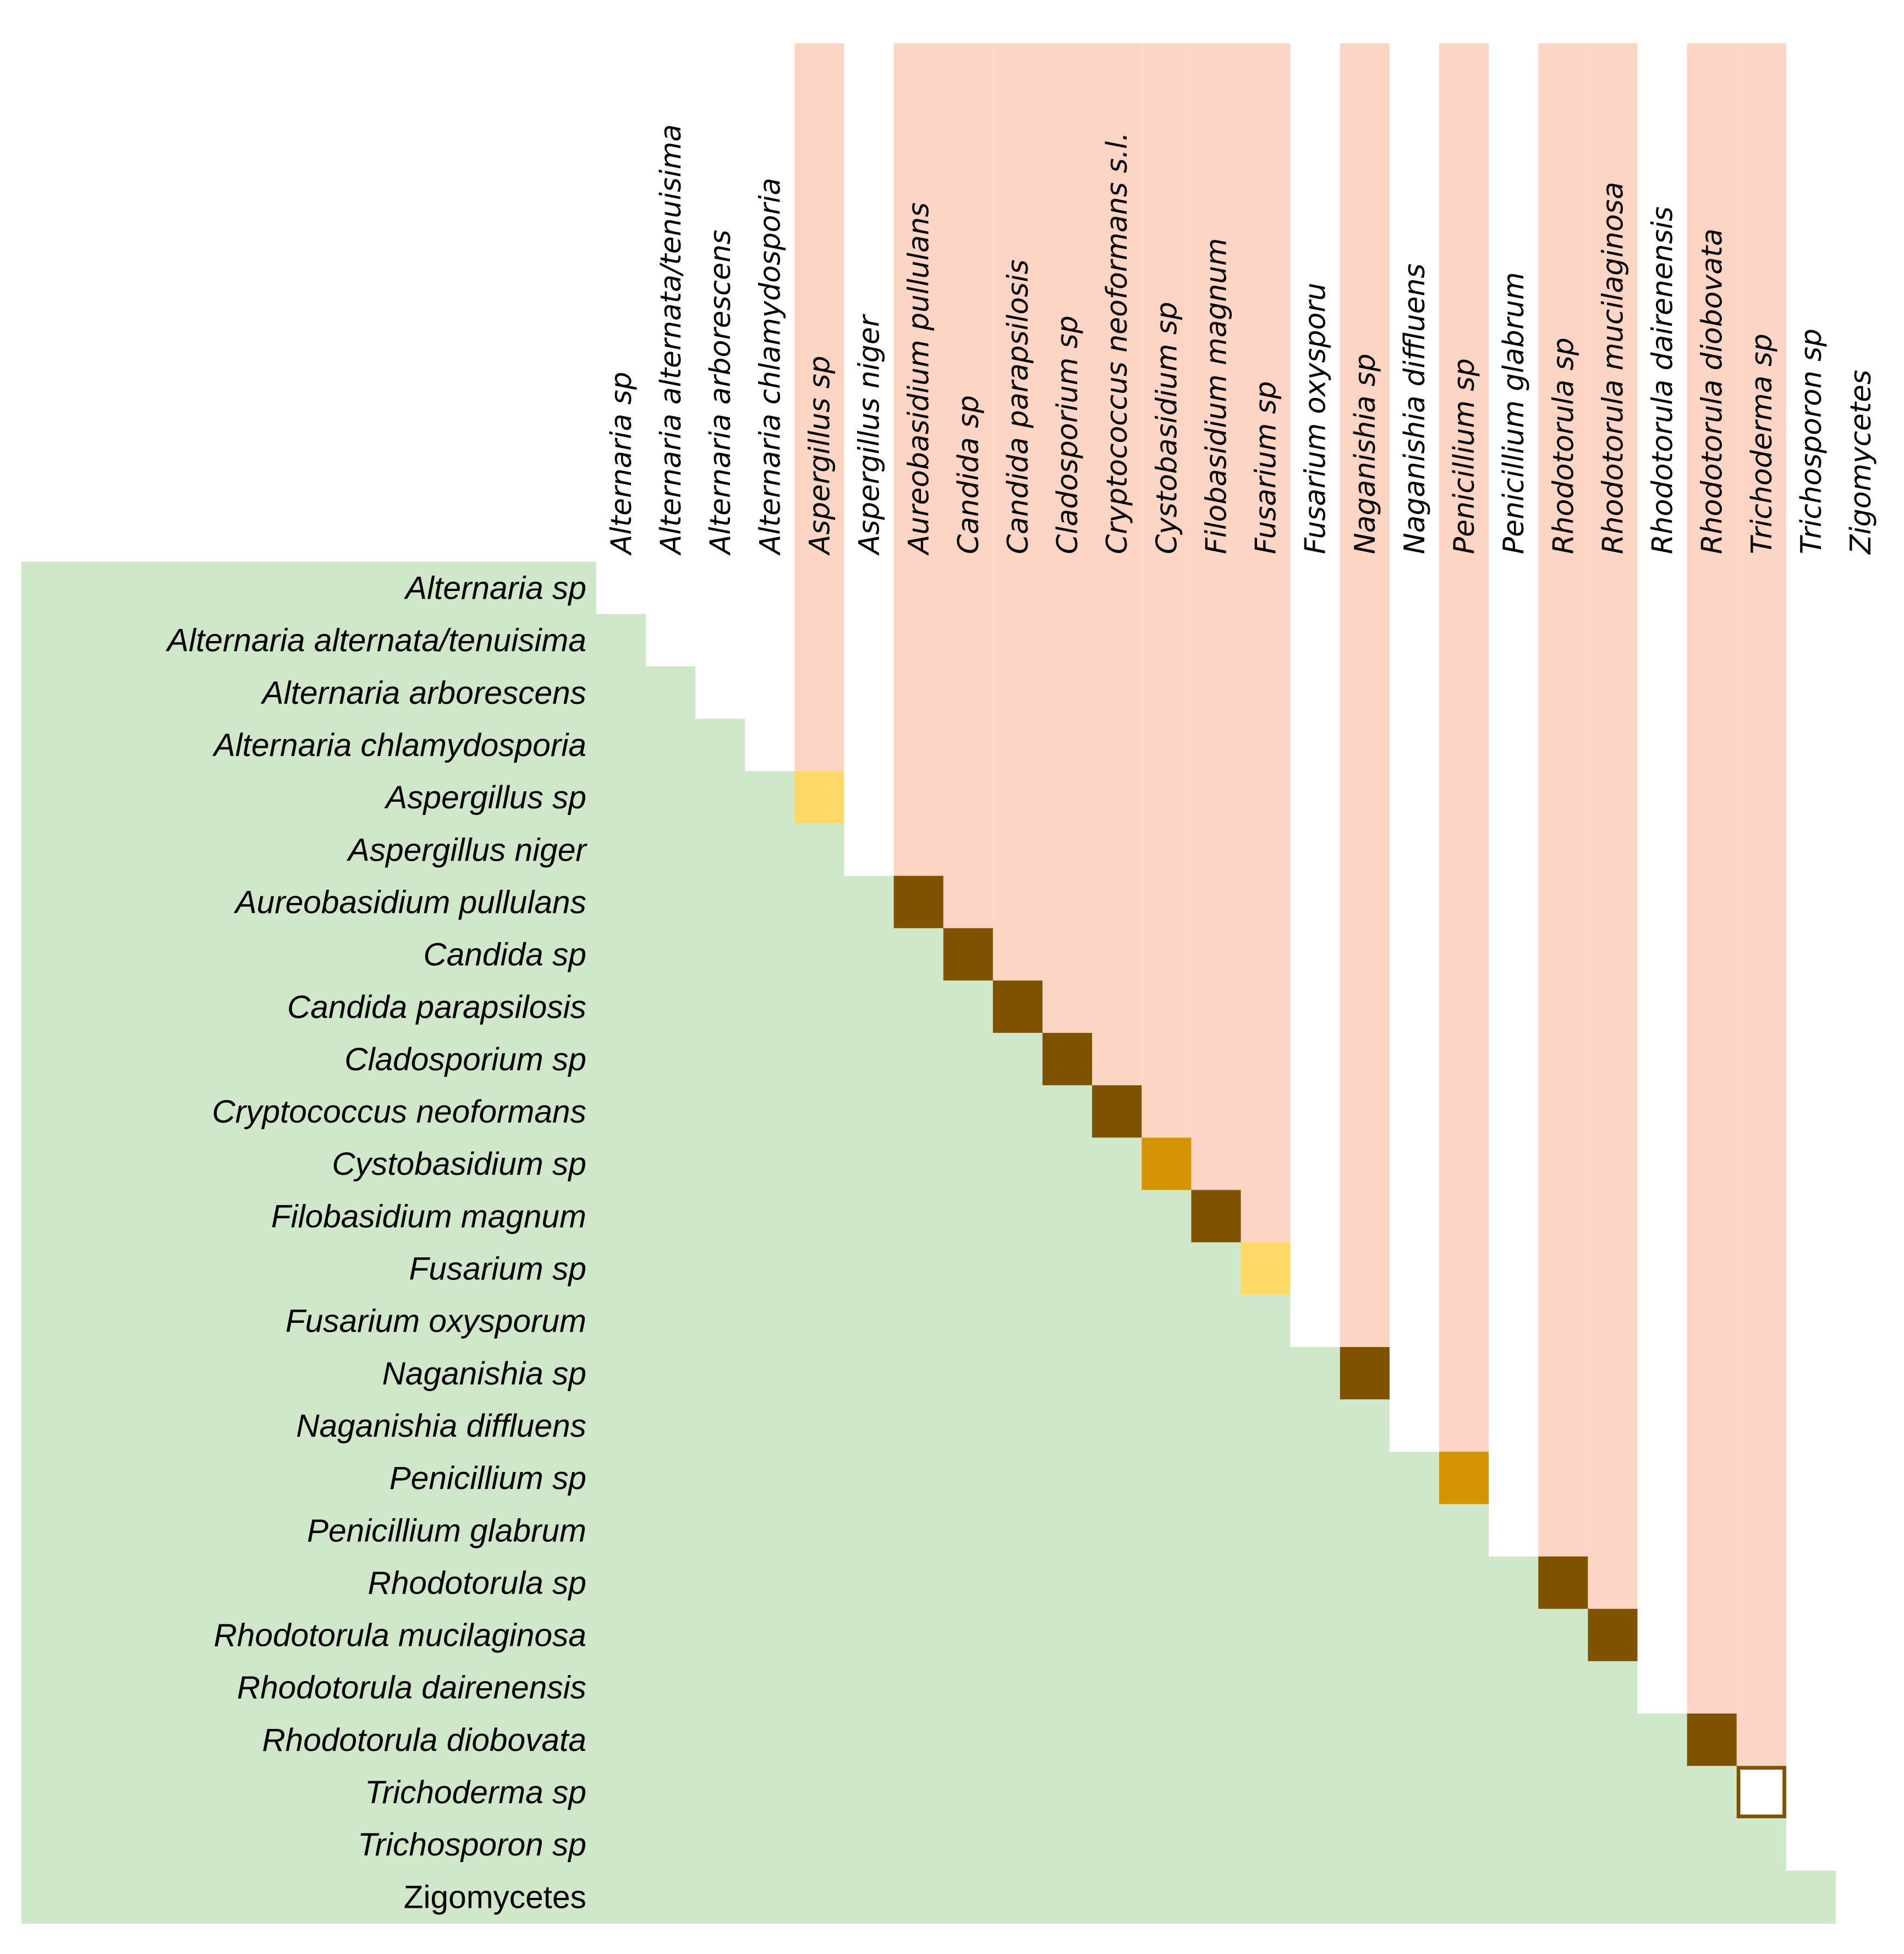  What do you see at coordinates (1216, 396) in the screenshot?
I see `column-label: Filobasidium magnum` at bounding box center [1216, 396].